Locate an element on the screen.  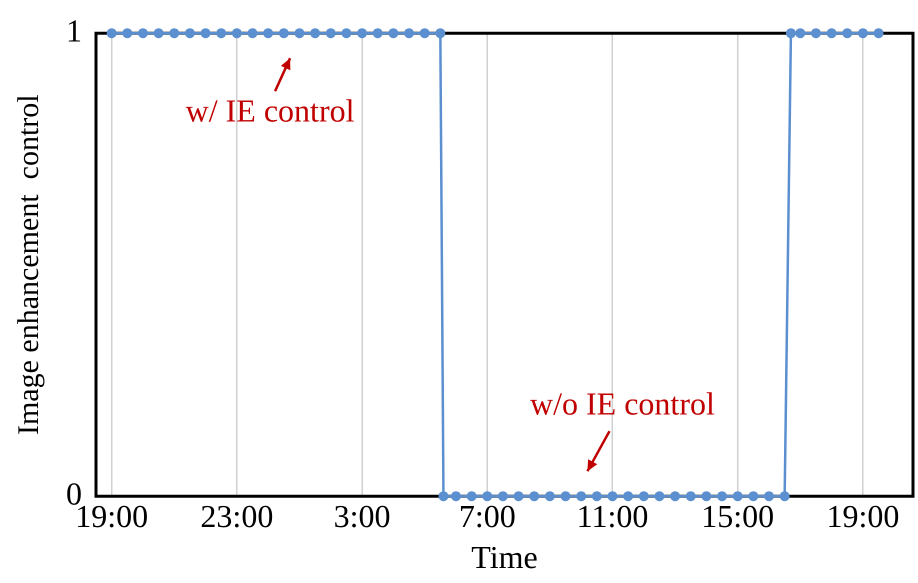
x-axis-title: Time is located at coordinates (504, 557).